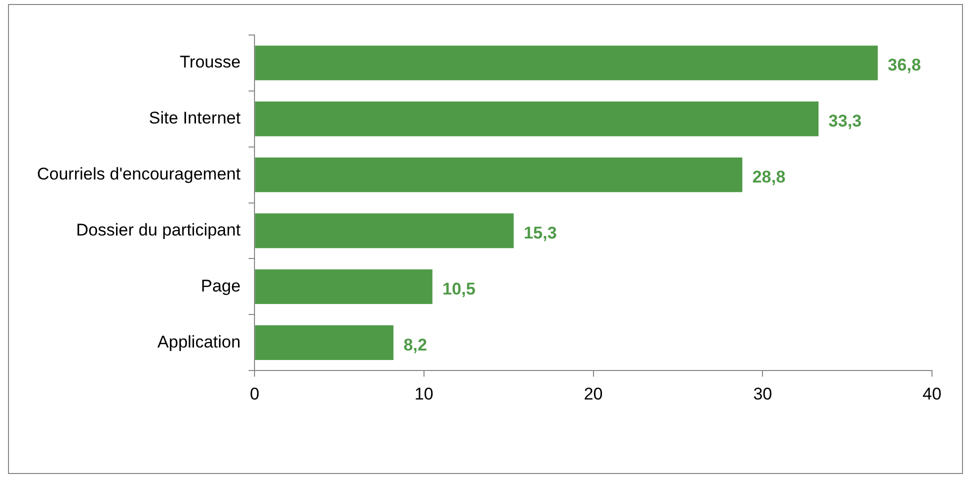  What do you see at coordinates (158, 230) in the screenshot?
I see `y-tick-label: Dossier du participant` at bounding box center [158, 230].